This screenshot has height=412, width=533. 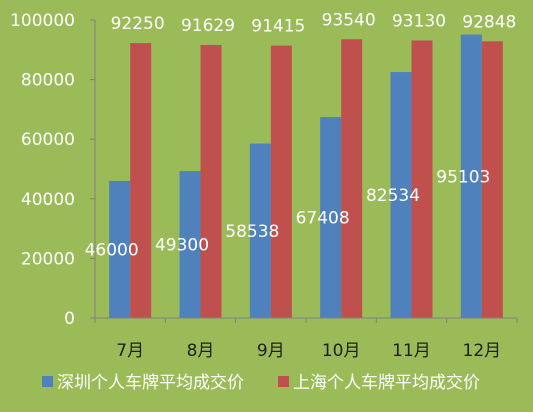 What do you see at coordinates (323, 219) in the screenshot?
I see `data-label-shenzhen: 67408` at bounding box center [323, 219].